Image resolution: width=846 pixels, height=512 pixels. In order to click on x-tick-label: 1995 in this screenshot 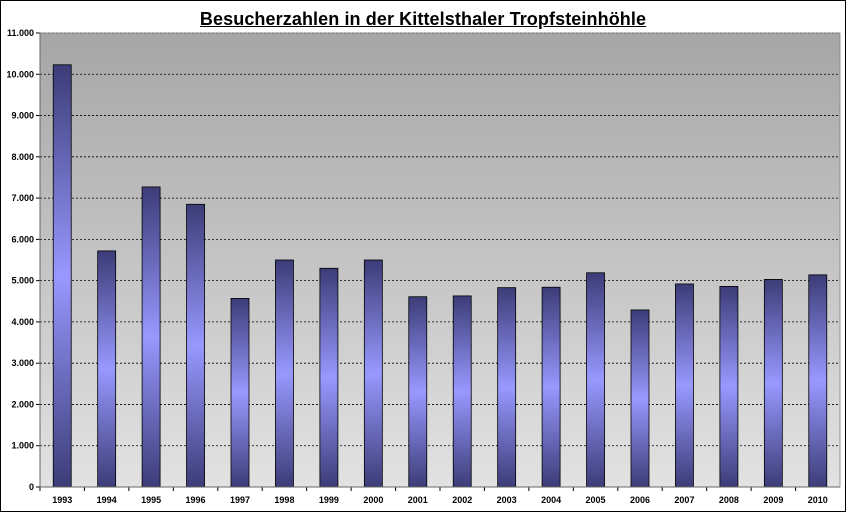, I will do `click(151, 500)`.